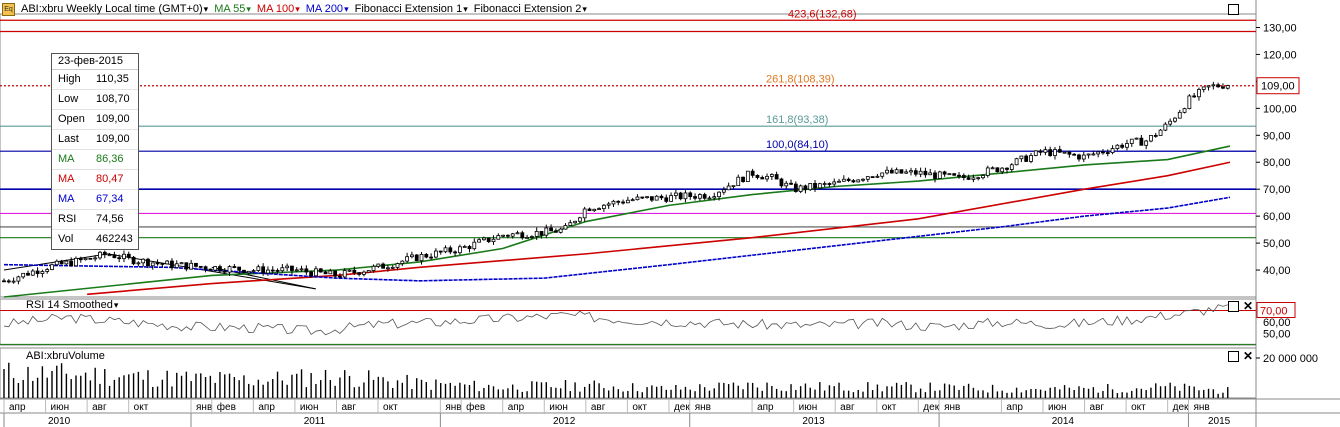 Image resolution: width=1340 pixels, height=427 pixels. What do you see at coordinates (797, 120) in the screenshot?
I see `fib-label: 161,8(93,38)` at bounding box center [797, 120].